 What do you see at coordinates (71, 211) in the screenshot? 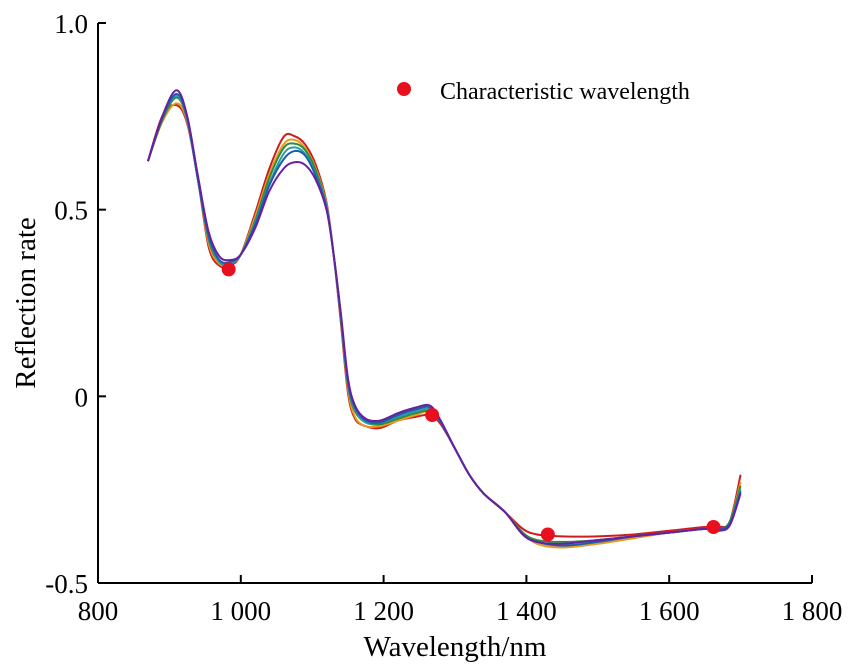
I see `y-tick-label: 0.5` at bounding box center [71, 211].